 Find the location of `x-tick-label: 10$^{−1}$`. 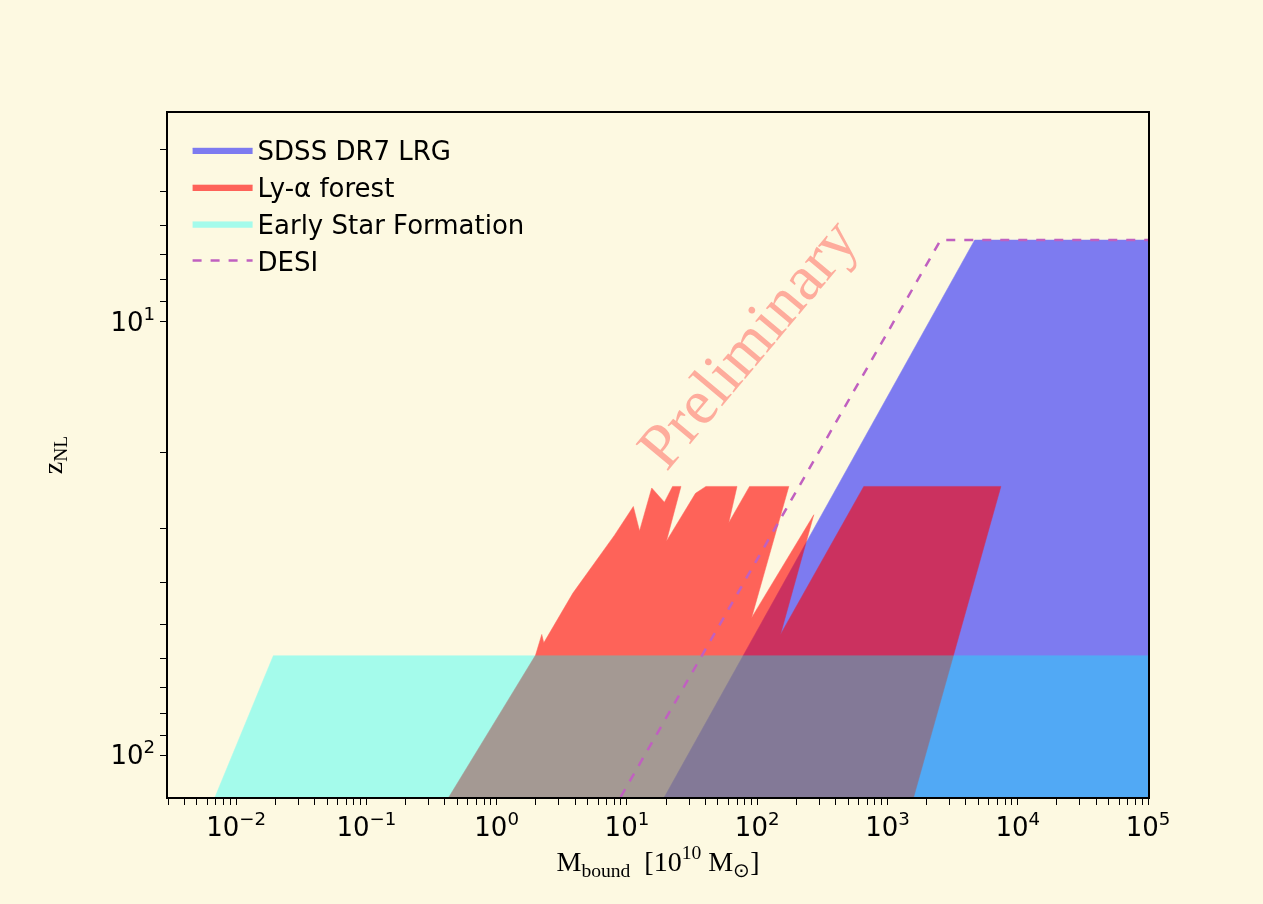

x-tick-label: 10$^{−1}$ is located at coordinates (366, 825).